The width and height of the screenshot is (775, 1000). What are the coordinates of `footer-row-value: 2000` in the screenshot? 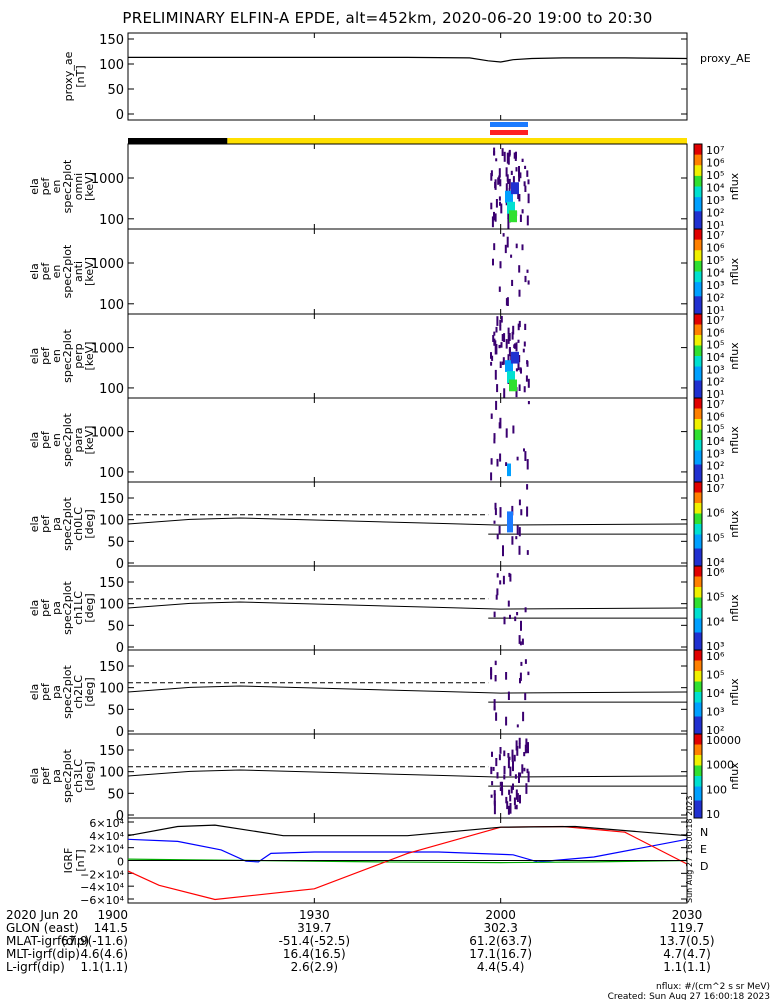 It's located at (500, 915).